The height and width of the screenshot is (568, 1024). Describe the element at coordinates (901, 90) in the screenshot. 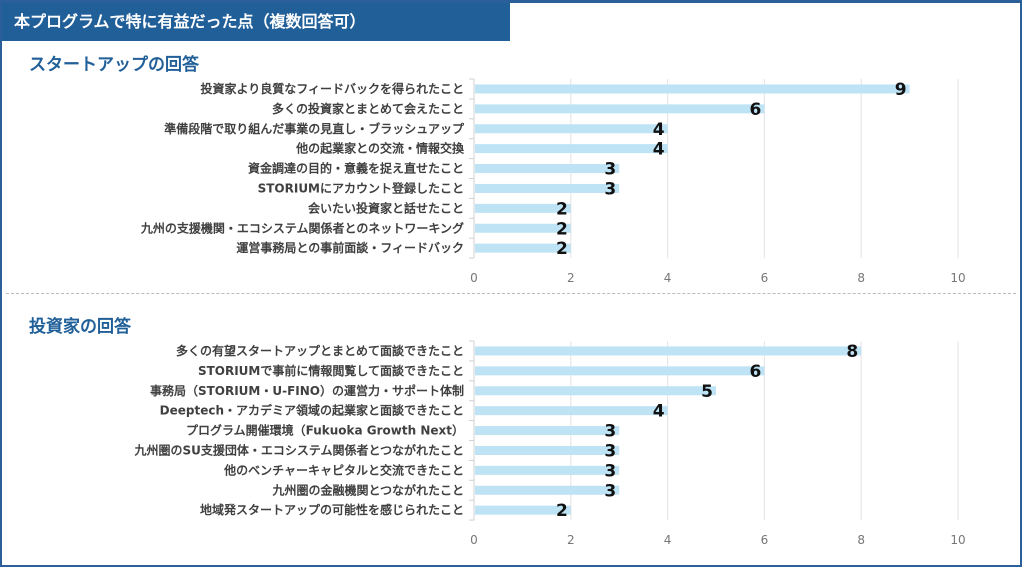

I see `value-label: 9` at that location.